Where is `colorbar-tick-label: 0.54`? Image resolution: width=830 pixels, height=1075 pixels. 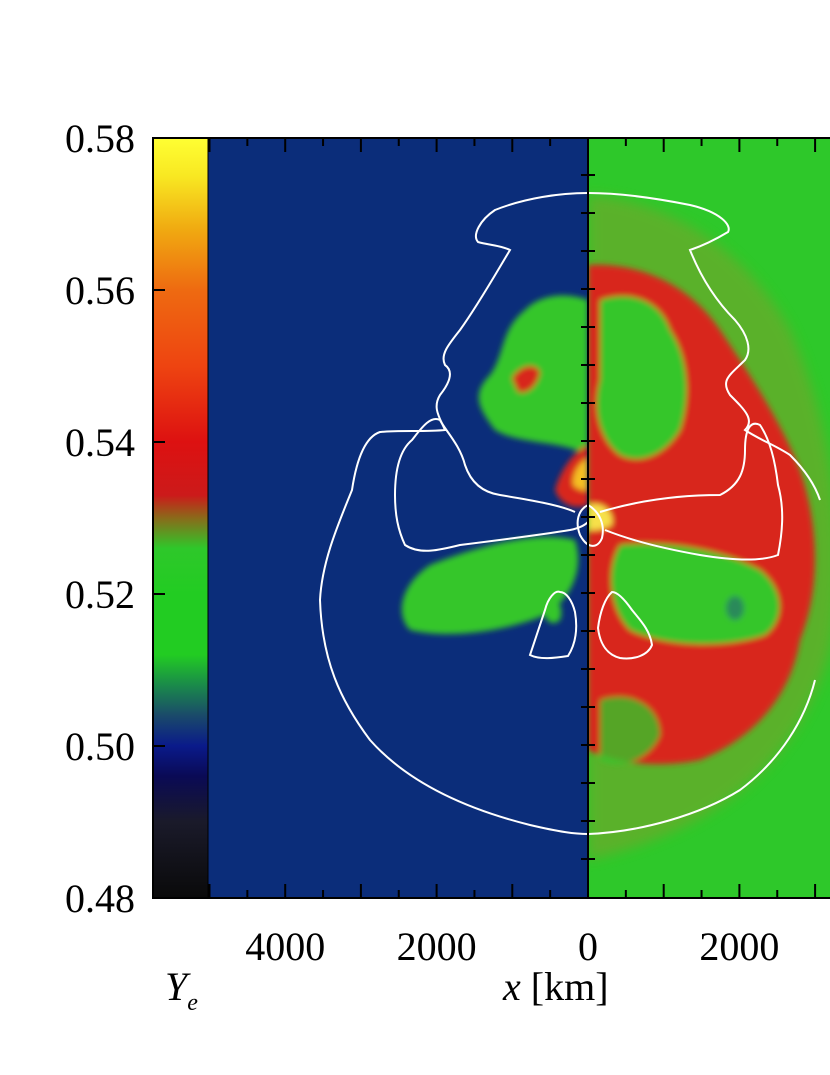 colorbar-tick-label: 0.54 is located at coordinates (100, 442).